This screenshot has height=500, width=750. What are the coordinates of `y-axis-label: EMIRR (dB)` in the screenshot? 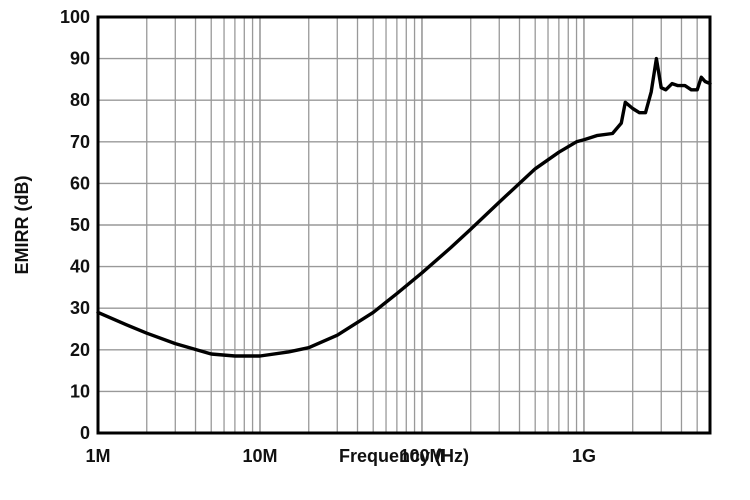 It's located at (22, 225).